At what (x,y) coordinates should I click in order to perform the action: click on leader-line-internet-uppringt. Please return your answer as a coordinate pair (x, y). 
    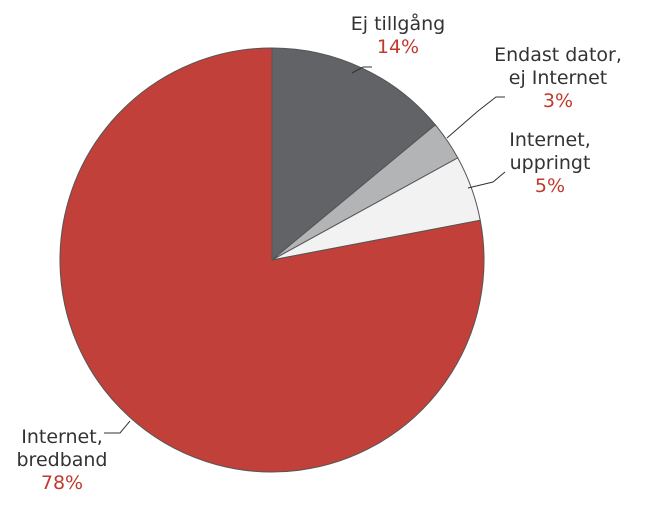
    Looking at the image, I should click on (486, 180).